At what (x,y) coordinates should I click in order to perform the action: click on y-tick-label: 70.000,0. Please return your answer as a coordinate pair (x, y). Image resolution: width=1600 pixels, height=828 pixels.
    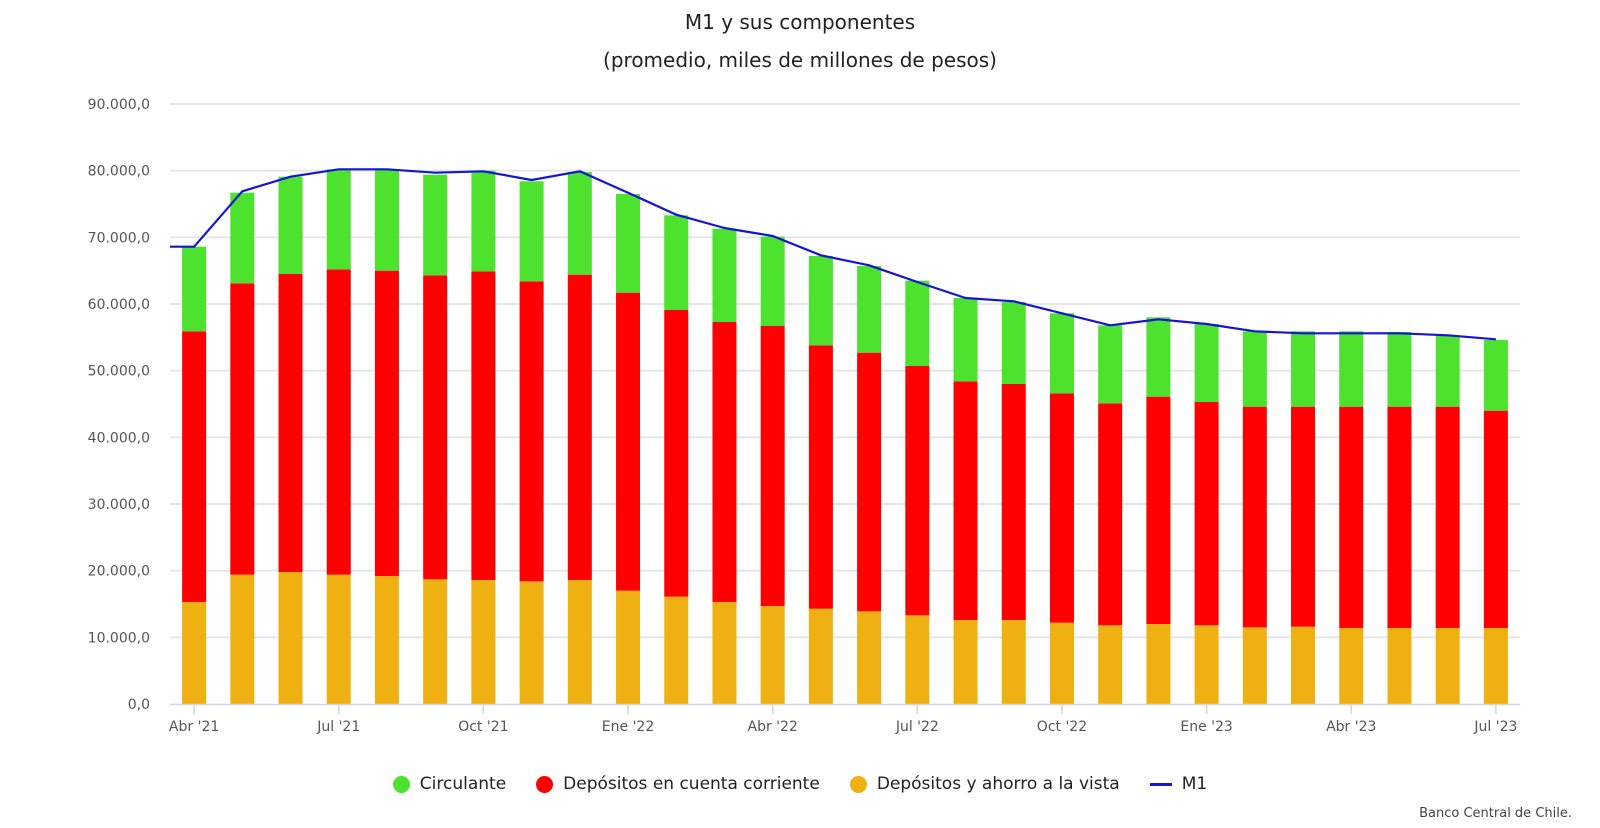
    Looking at the image, I should click on (119, 238).